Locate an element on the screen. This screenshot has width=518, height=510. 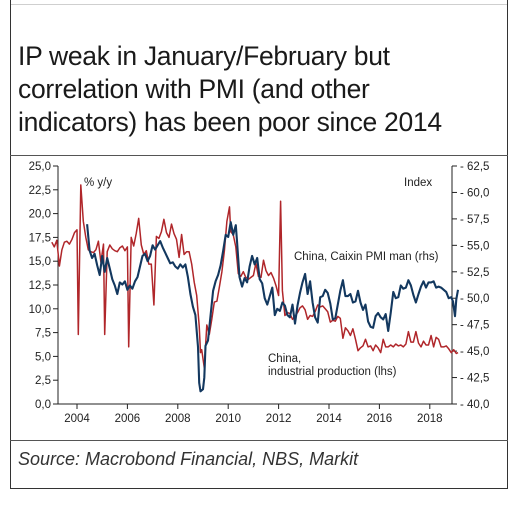
right-tick-label: - 55,0 is located at coordinates (474, 246).